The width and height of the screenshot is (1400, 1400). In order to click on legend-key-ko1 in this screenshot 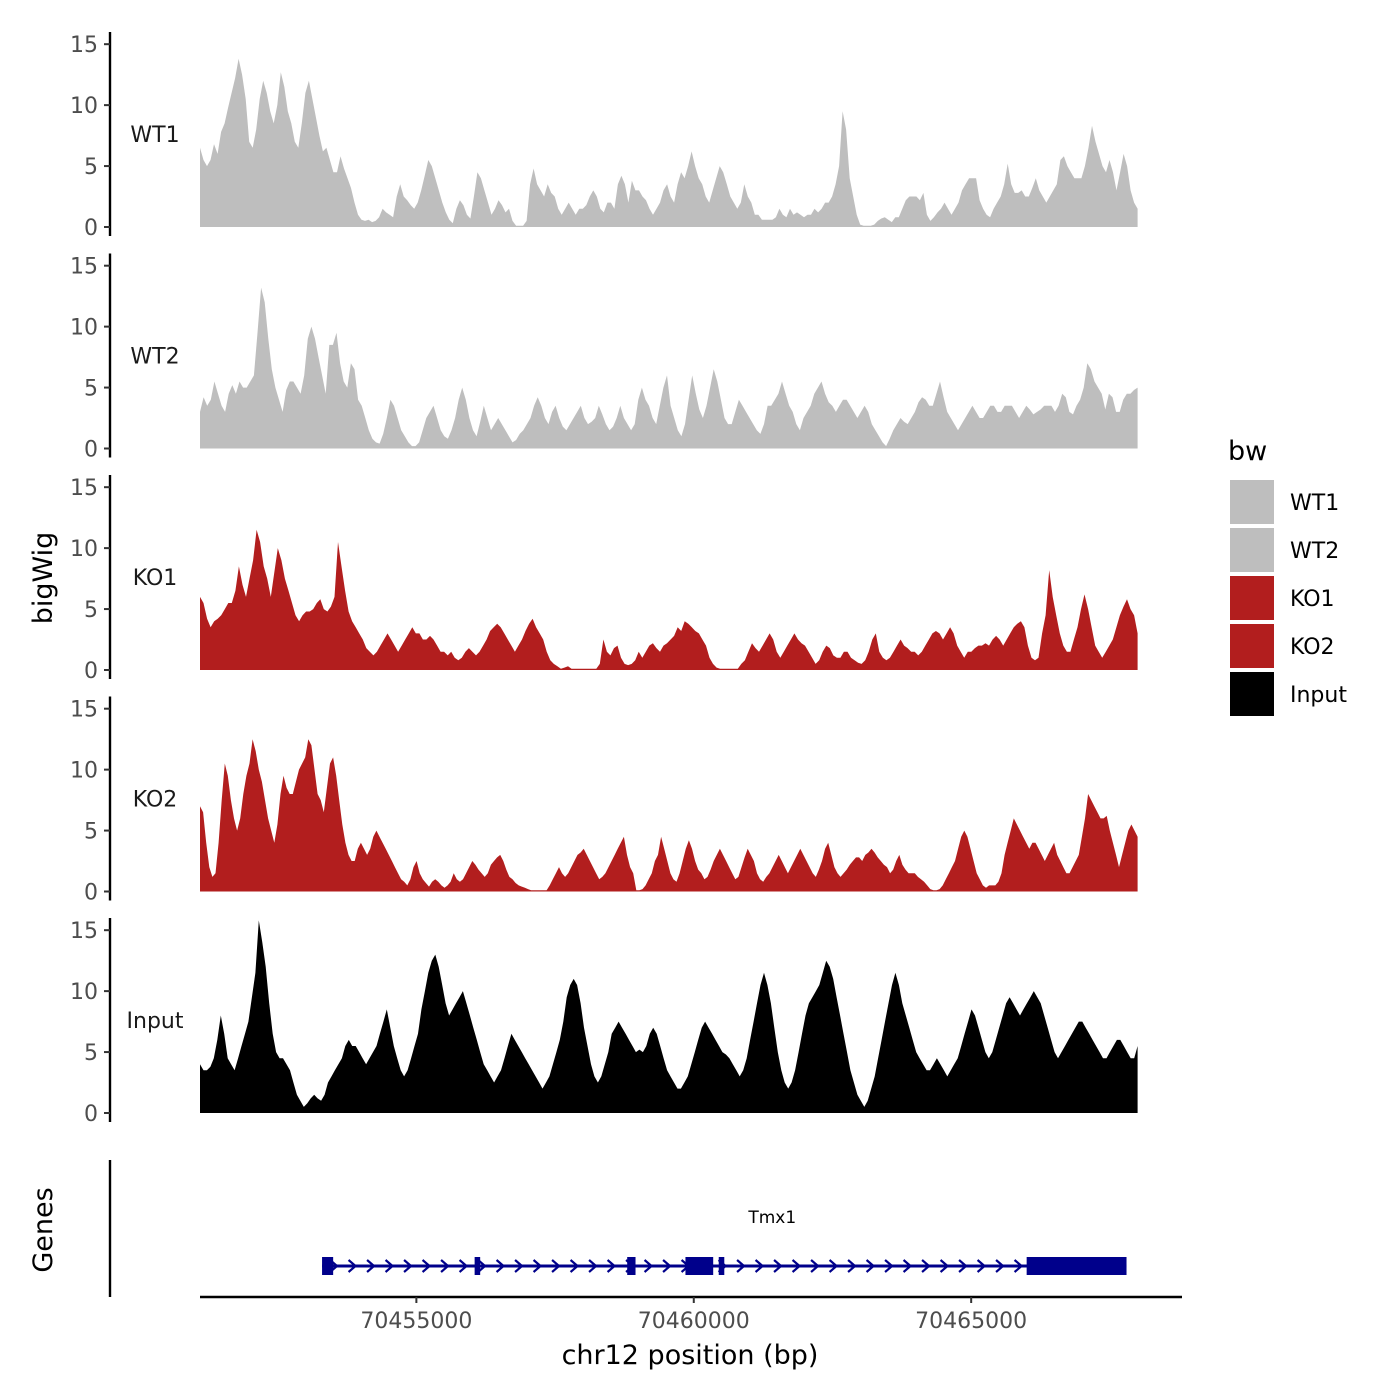, I will do `click(1252, 598)`.